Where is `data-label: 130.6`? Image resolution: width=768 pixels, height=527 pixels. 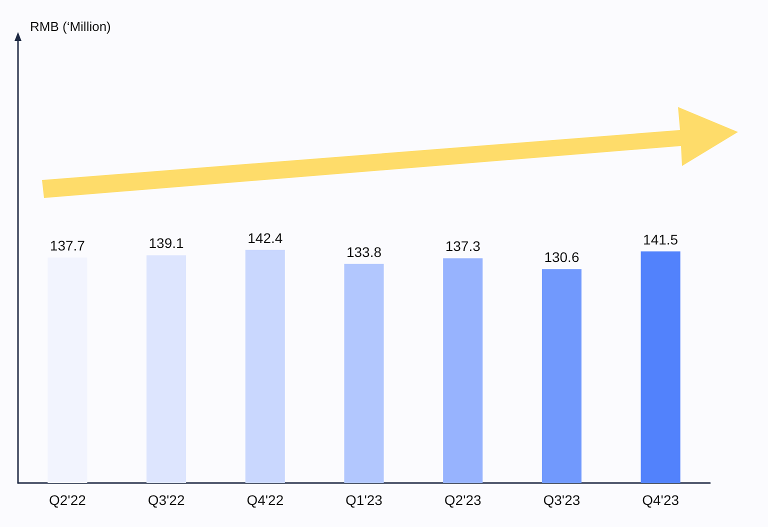
data-label: 130.6 is located at coordinates (562, 257).